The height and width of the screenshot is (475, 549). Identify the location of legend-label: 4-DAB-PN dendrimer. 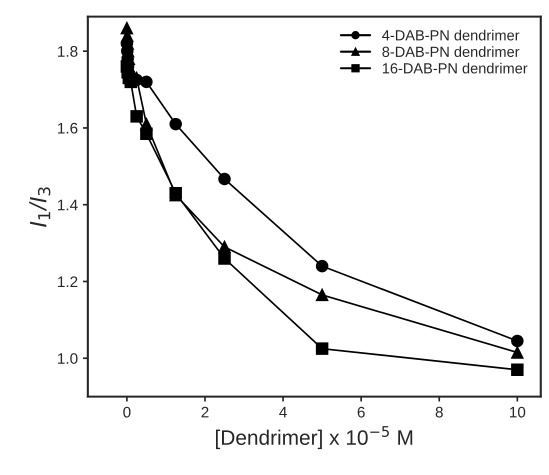
(451, 35).